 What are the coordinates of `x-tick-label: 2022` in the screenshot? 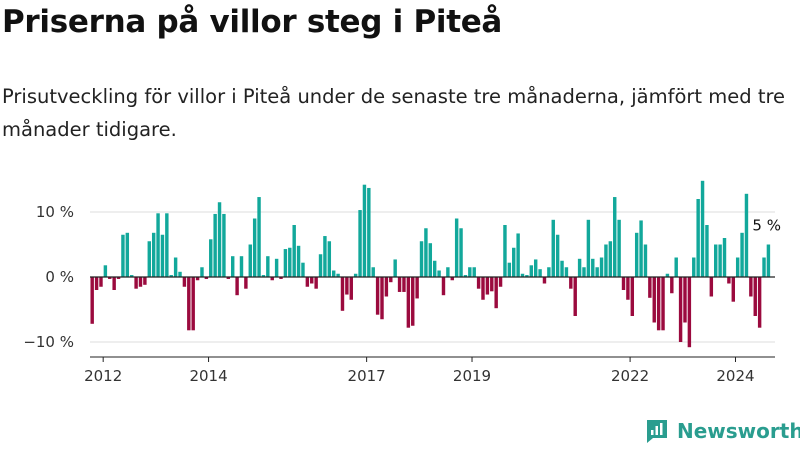 It's located at (630, 376).